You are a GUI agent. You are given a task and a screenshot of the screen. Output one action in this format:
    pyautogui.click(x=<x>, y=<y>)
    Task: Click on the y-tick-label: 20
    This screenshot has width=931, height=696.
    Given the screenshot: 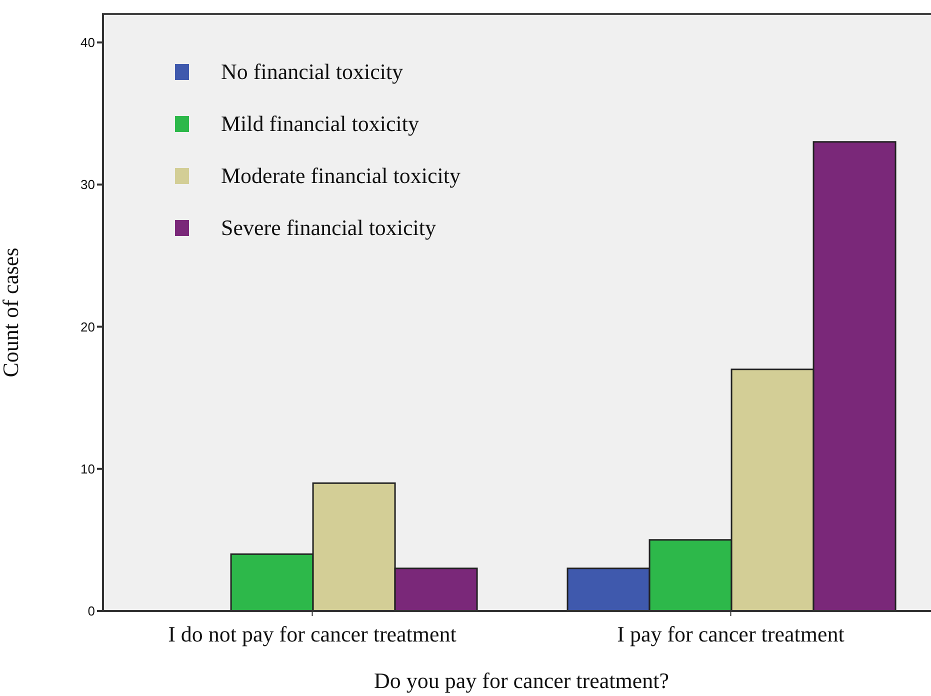 What is the action you would take?
    pyautogui.click(x=87, y=326)
    